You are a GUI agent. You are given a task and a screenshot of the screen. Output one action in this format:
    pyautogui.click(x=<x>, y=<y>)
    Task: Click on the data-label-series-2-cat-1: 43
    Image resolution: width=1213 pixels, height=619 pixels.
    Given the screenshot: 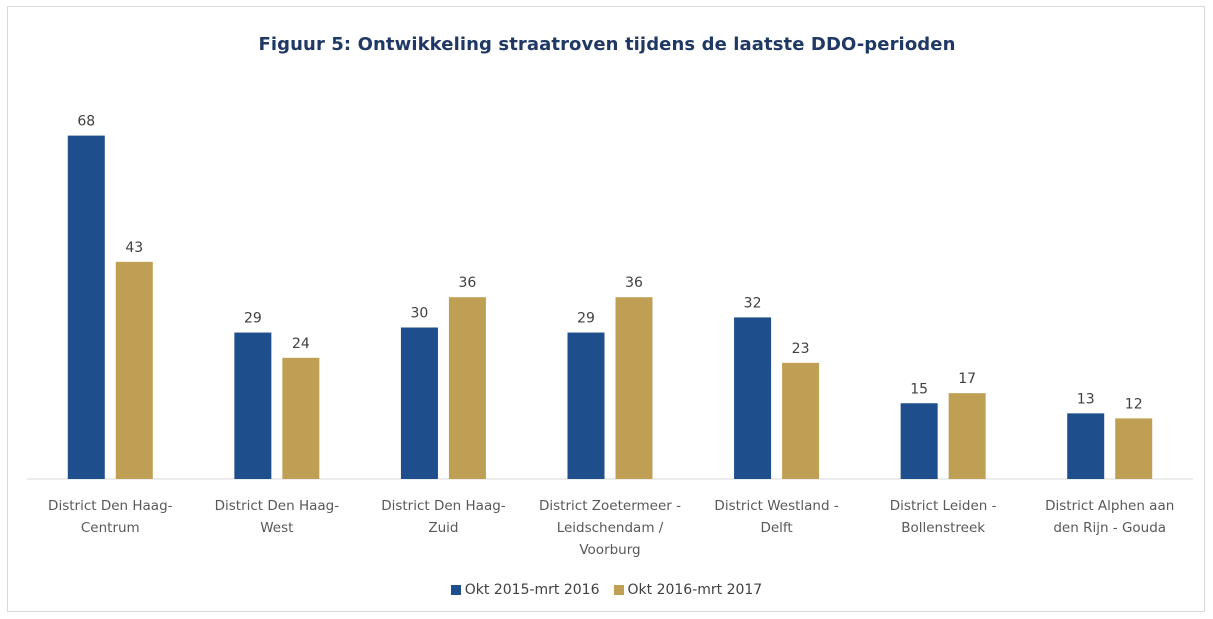 What is the action you would take?
    pyautogui.click(x=134, y=248)
    